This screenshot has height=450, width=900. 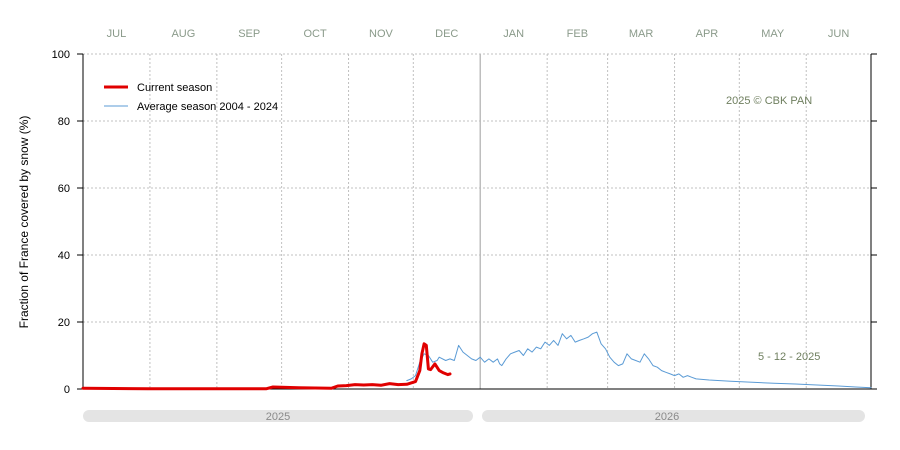 I want to click on y-tick-label: 40, so click(x=64, y=256).